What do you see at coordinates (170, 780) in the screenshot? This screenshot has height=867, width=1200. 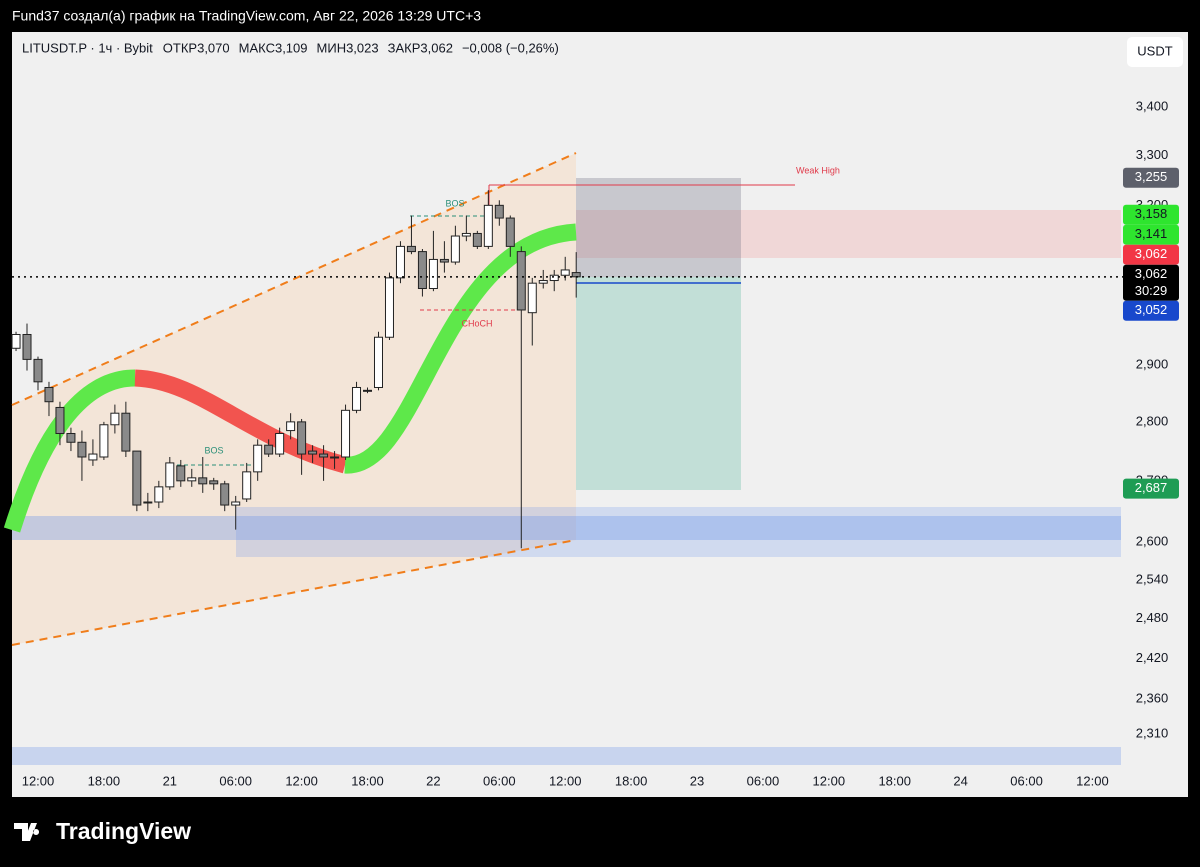 I see `x-tick-label: 21` at bounding box center [170, 780].